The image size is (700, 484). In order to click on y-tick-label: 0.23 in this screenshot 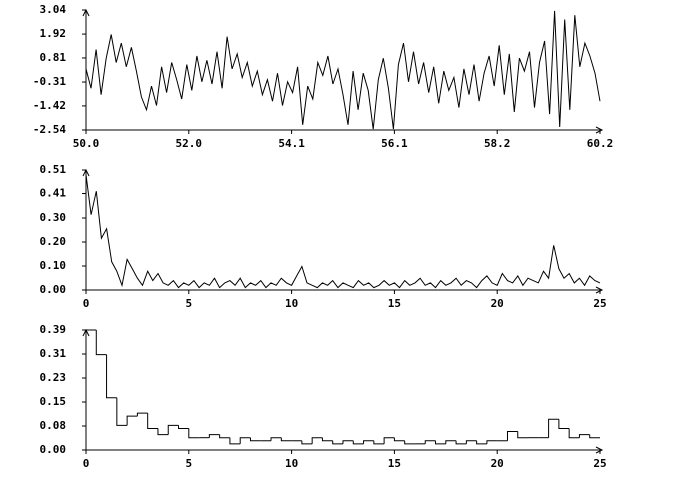, I will do `click(53, 377)`.